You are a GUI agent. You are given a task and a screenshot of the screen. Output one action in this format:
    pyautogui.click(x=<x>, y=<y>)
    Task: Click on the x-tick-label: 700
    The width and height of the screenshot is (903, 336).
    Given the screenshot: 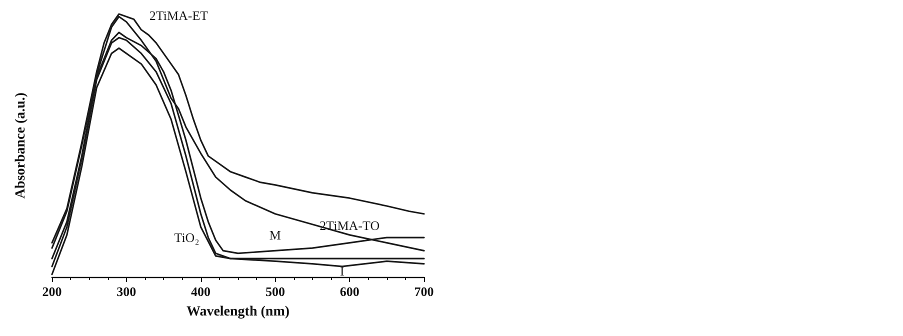 What is the action you would take?
    pyautogui.click(x=424, y=291)
    